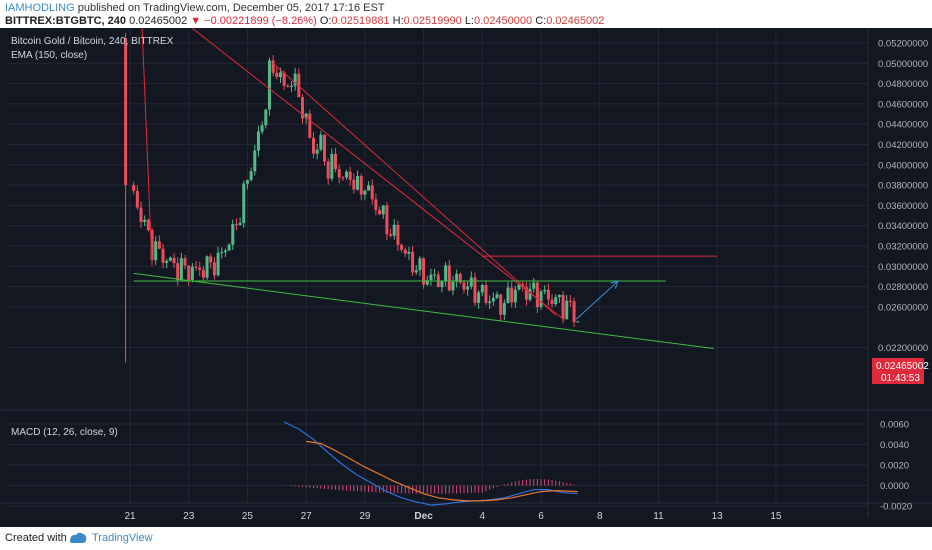 This screenshot has height=550, width=932. Describe the element at coordinates (903, 287) in the screenshot. I see `price-tick-label: 0.02800000` at that location.